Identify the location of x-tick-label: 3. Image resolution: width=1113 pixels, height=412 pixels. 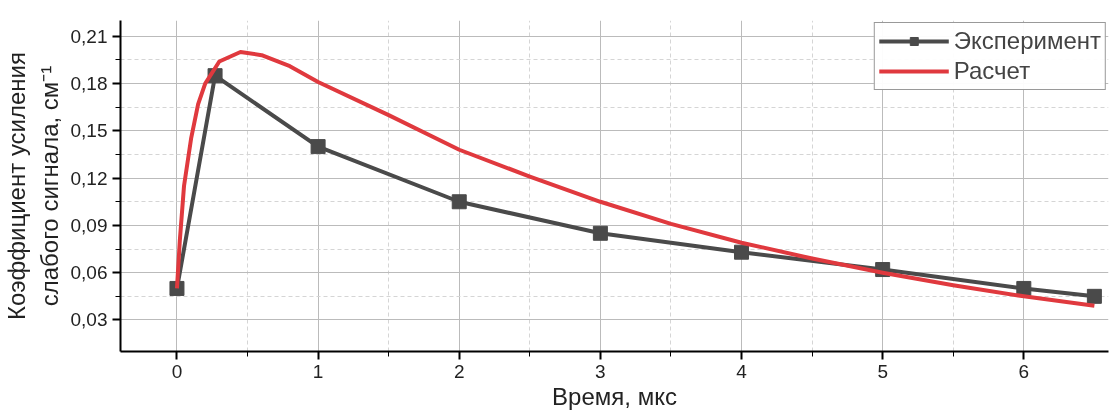
(600, 371).